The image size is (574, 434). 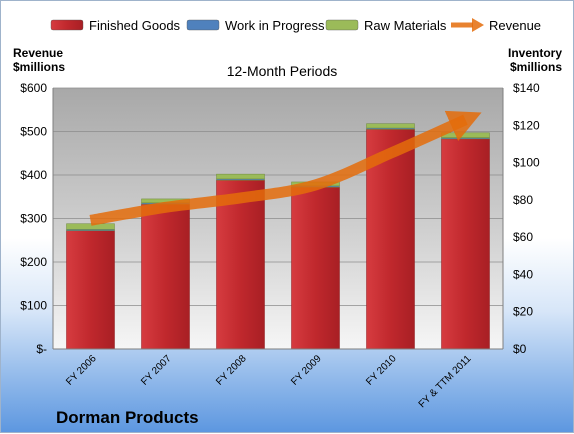 What do you see at coordinates (38, 53) in the screenshot?
I see `left-axis-title-line1: Revenue` at bounding box center [38, 53].